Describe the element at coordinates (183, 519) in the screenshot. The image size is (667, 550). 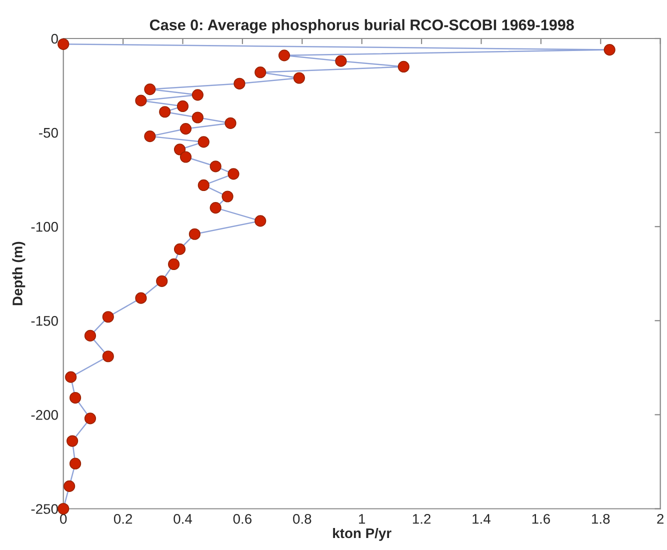
I see `x-tick-label: 0.4` at that location.